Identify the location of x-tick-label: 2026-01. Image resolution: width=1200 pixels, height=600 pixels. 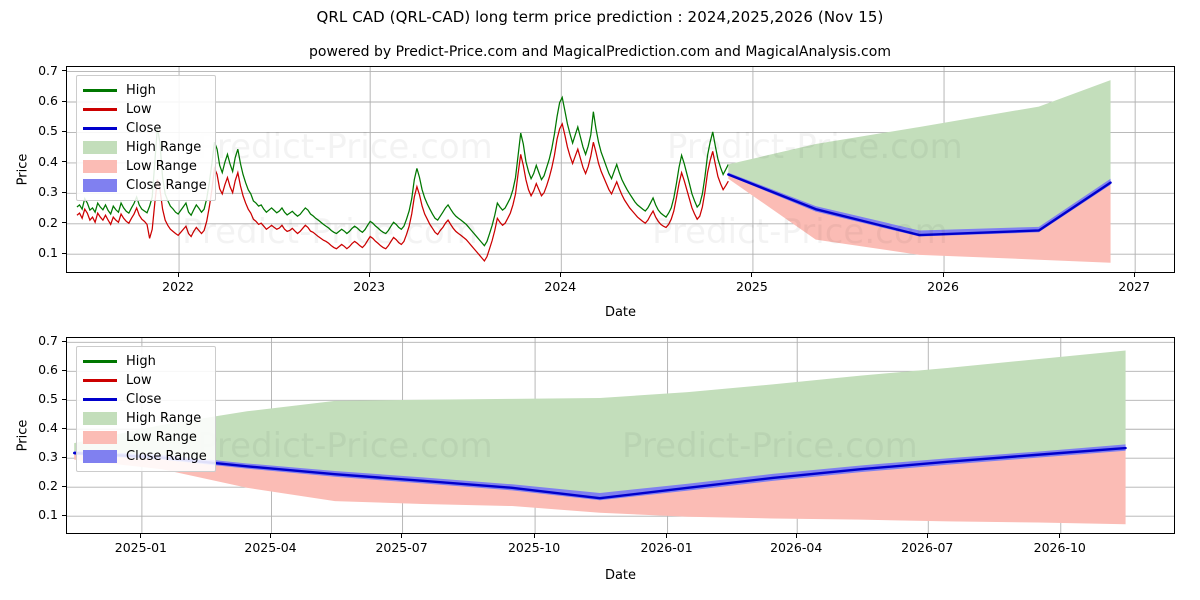
(666, 547).